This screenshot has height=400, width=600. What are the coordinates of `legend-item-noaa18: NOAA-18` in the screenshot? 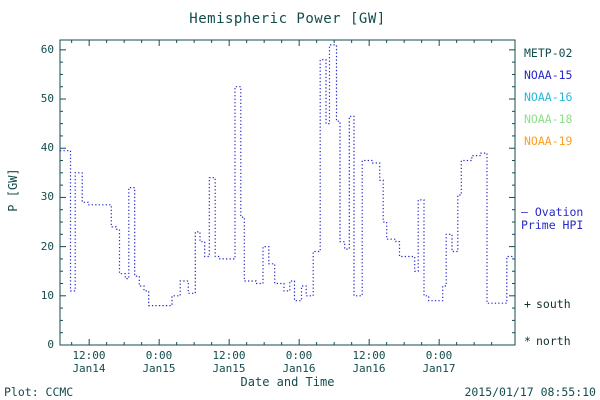 It's located at (548, 119).